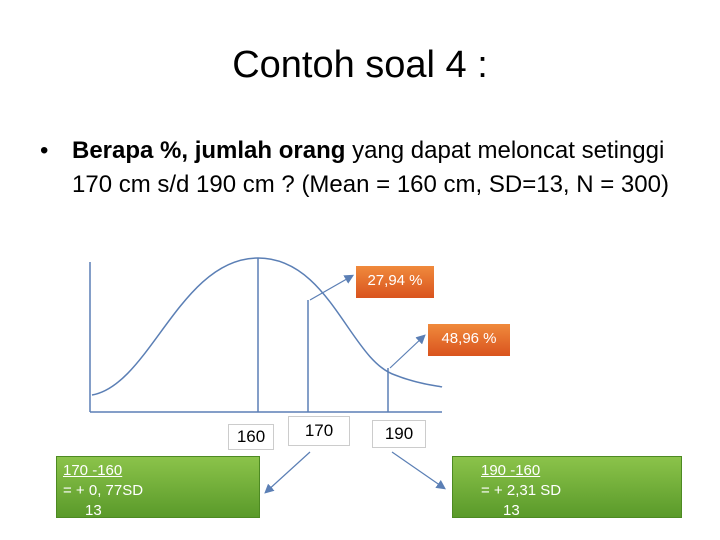 This screenshot has height=540, width=720. I want to click on callout-2-text: 48,96 %, so click(469, 338).